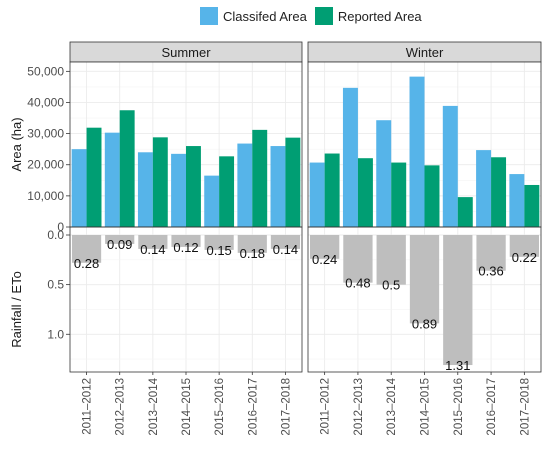  I want to click on rain-value-label-summer-6: 0.14, so click(285, 249).